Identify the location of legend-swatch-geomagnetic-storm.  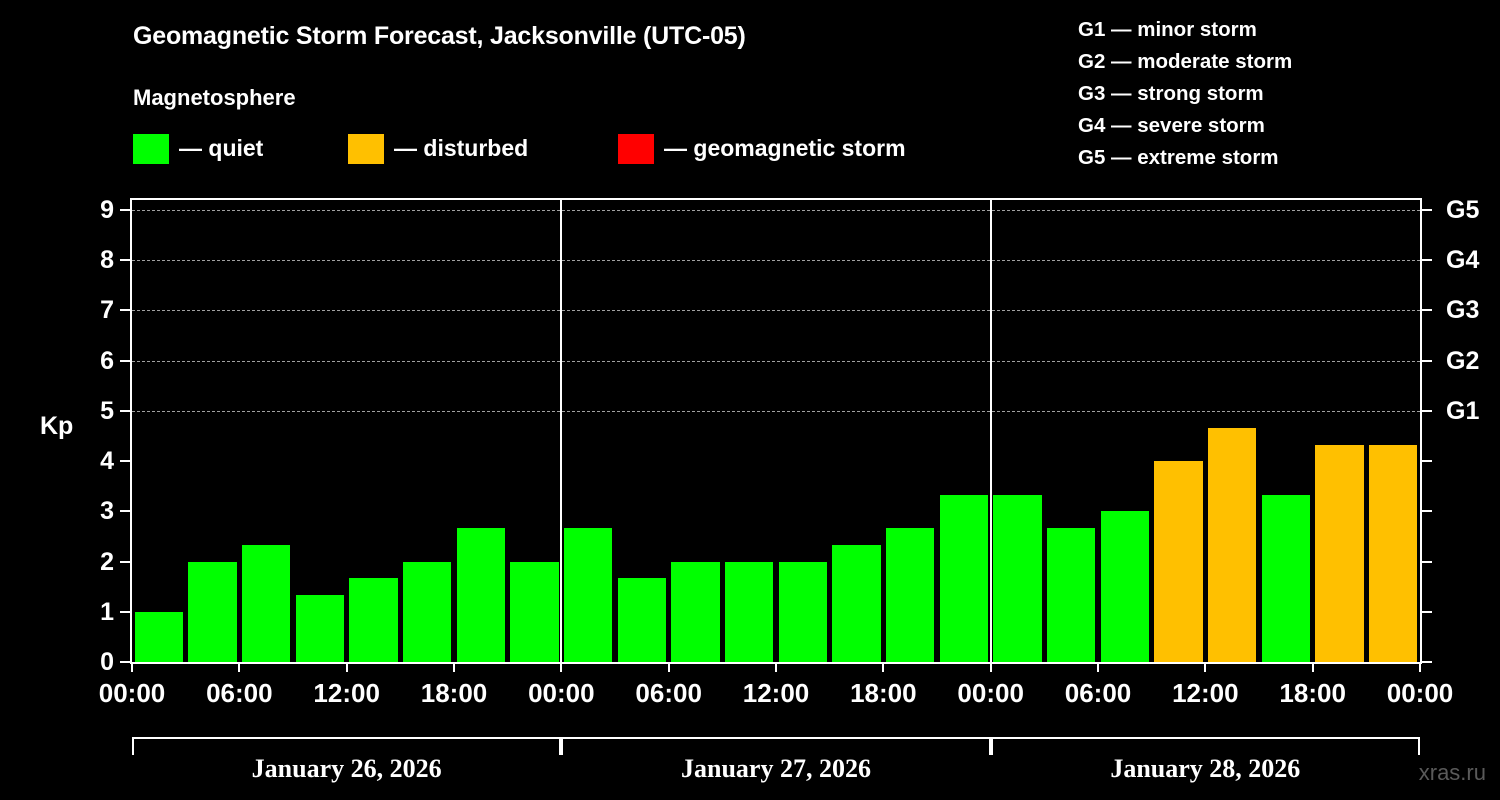
(636, 149).